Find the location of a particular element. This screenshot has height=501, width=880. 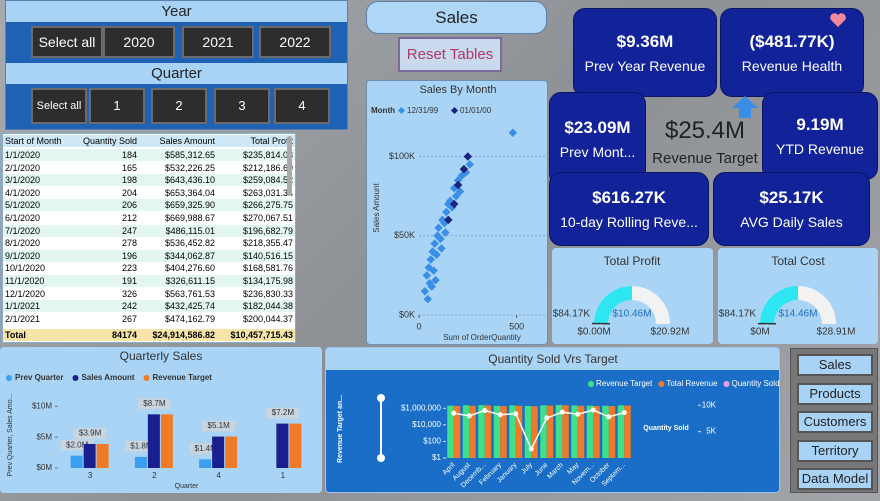

legend-label: Sales Amount is located at coordinates (107, 377).